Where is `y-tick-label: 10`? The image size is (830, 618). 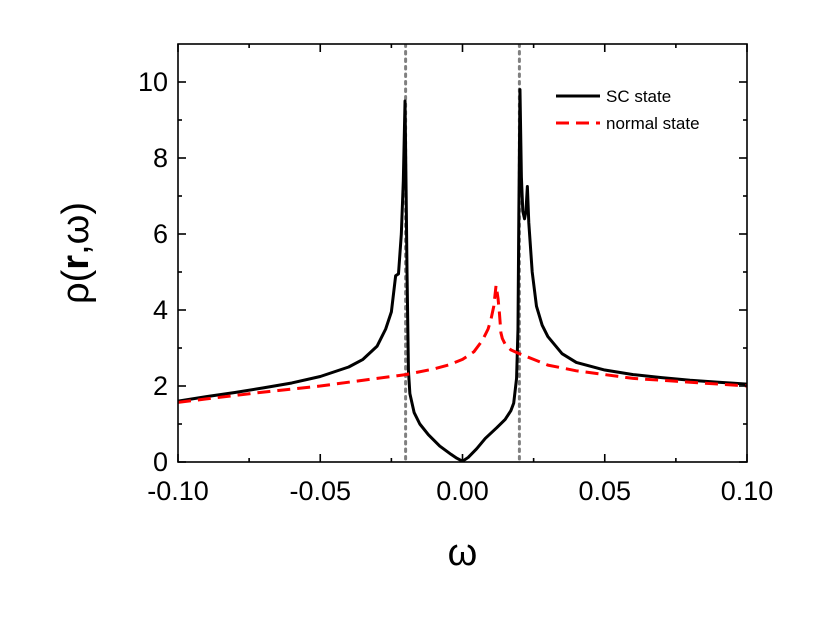
y-tick-label: 10 is located at coordinates (153, 82).